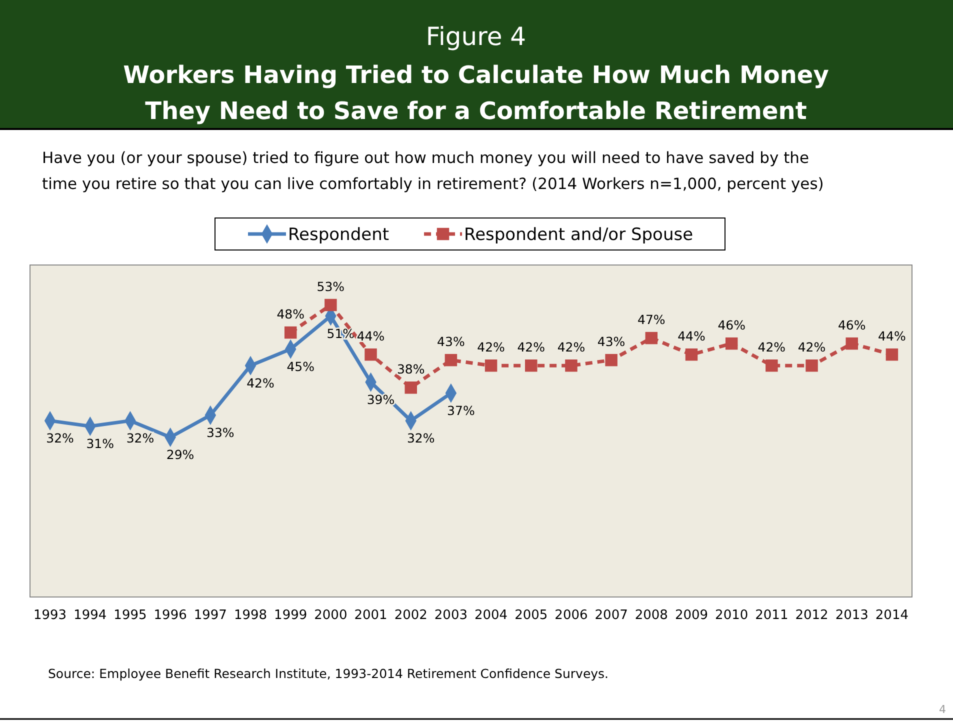 This screenshot has height=723, width=953. What do you see at coordinates (251, 616) in the screenshot?
I see `x-tick-label: 1998` at bounding box center [251, 616].